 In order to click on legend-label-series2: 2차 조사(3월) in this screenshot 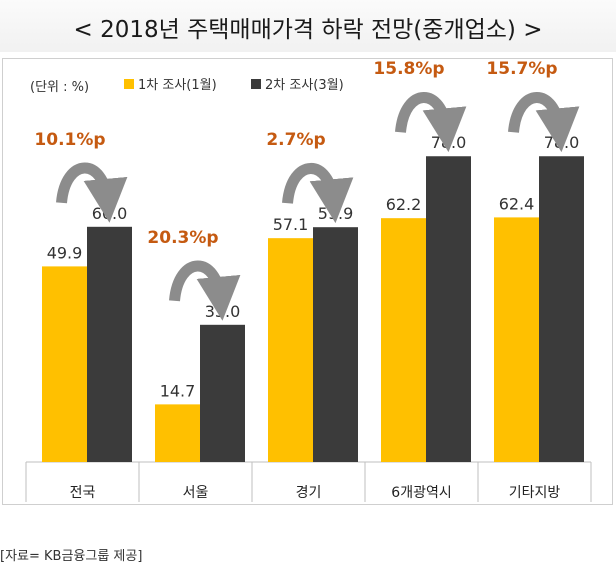, I will do `click(304, 85)`.